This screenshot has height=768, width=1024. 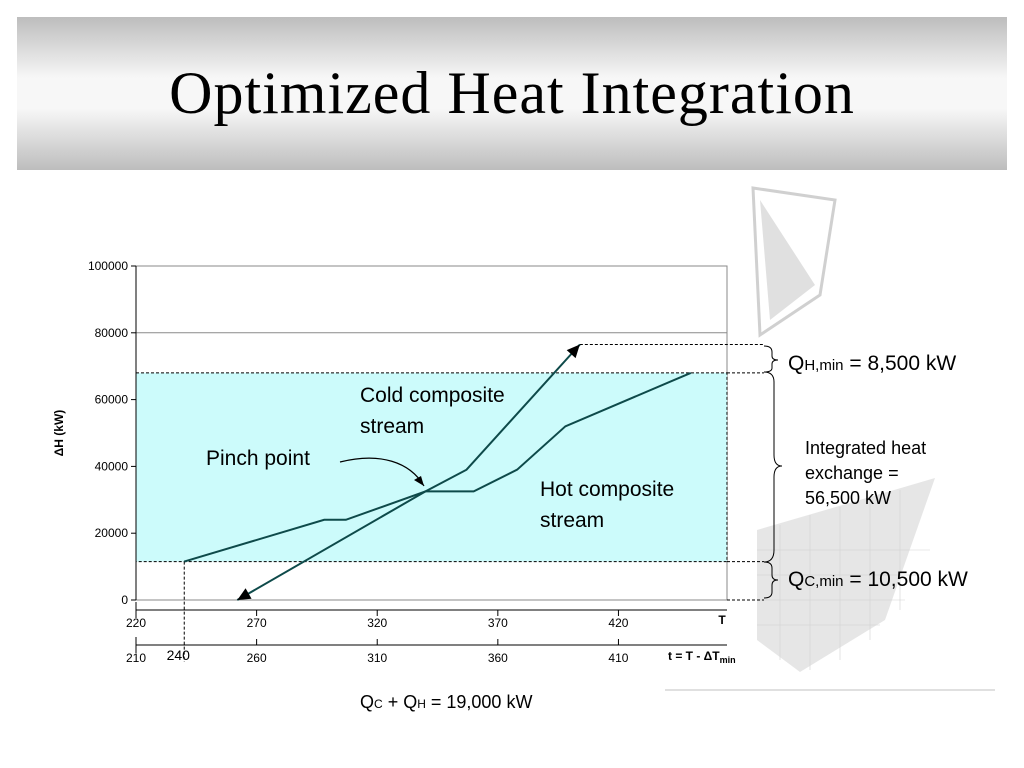 What do you see at coordinates (244, 594) in the screenshot?
I see `cold-arrowhead-start` at bounding box center [244, 594].